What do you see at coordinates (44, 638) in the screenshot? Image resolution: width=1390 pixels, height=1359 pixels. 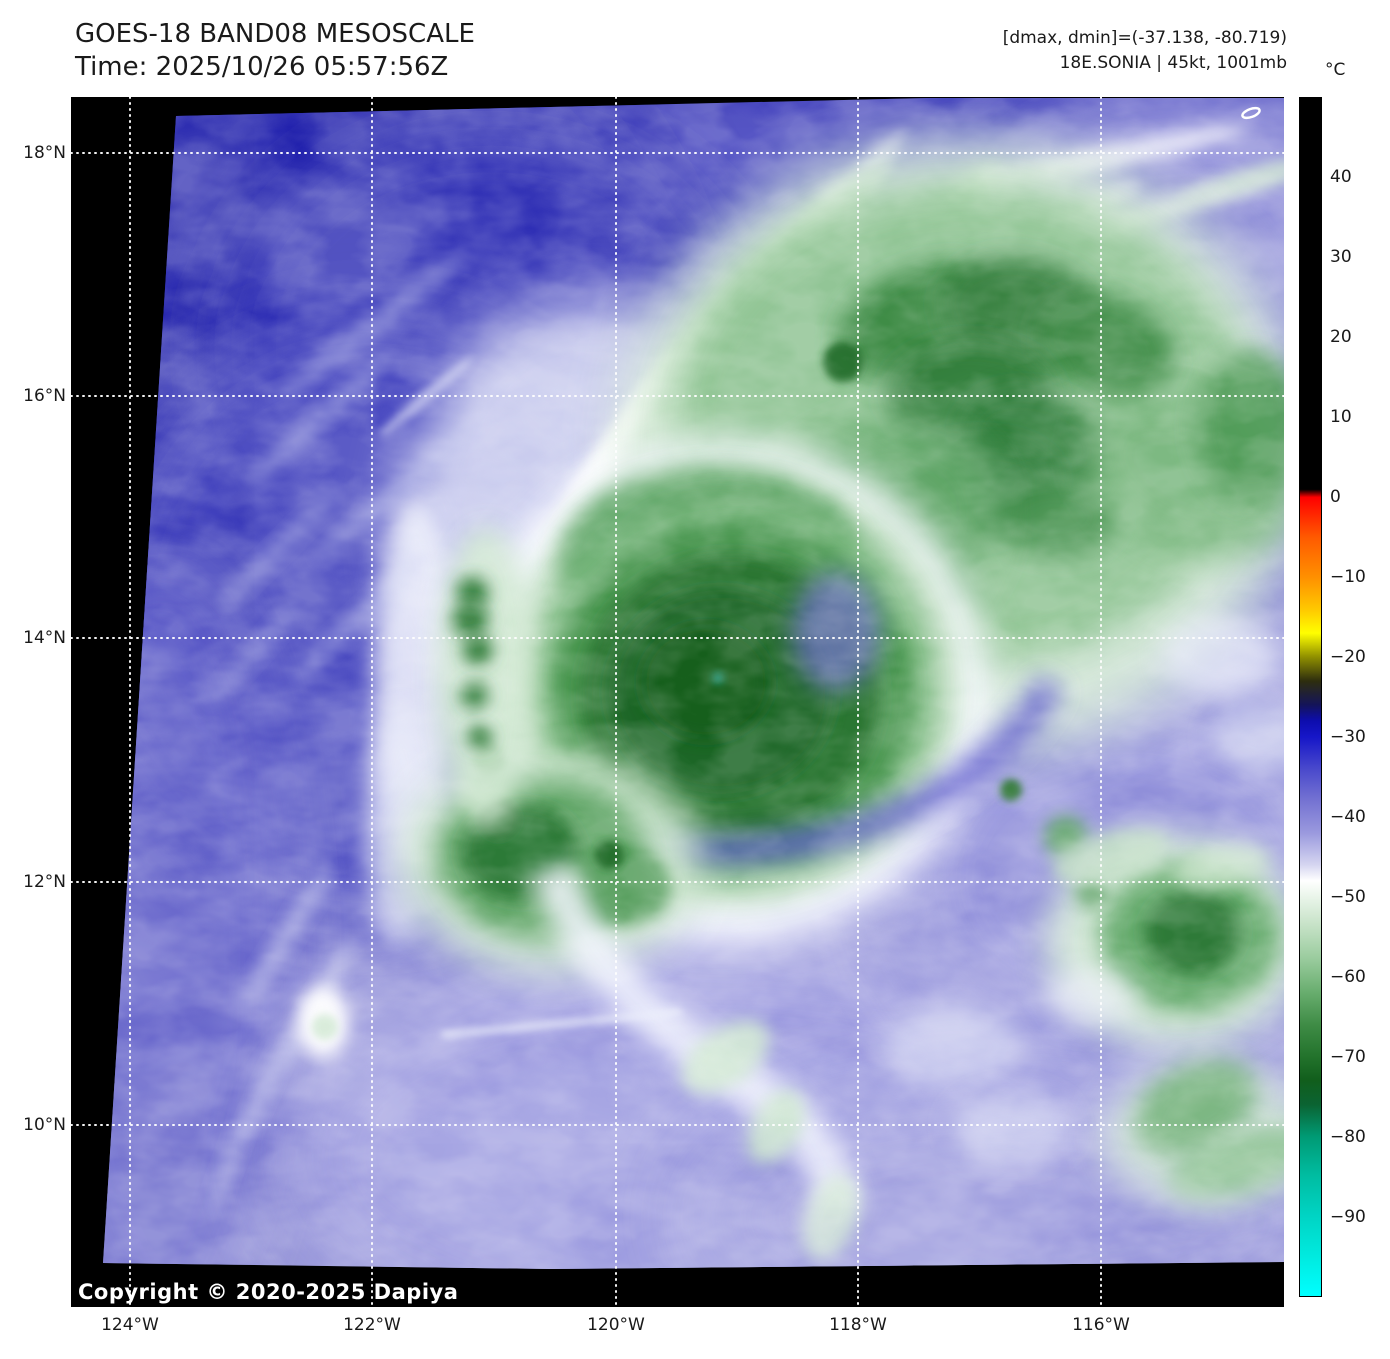 I see `y-axis-tick-label: 14°N` at bounding box center [44, 638].